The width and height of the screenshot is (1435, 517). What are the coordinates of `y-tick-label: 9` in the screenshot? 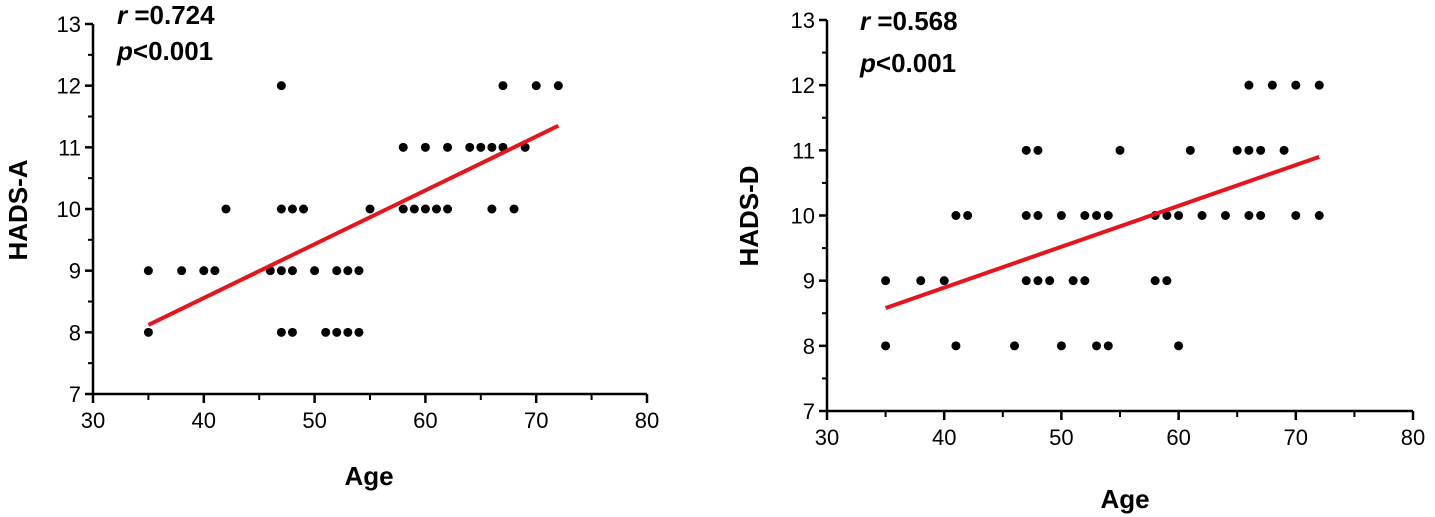 It's located at (809, 281).